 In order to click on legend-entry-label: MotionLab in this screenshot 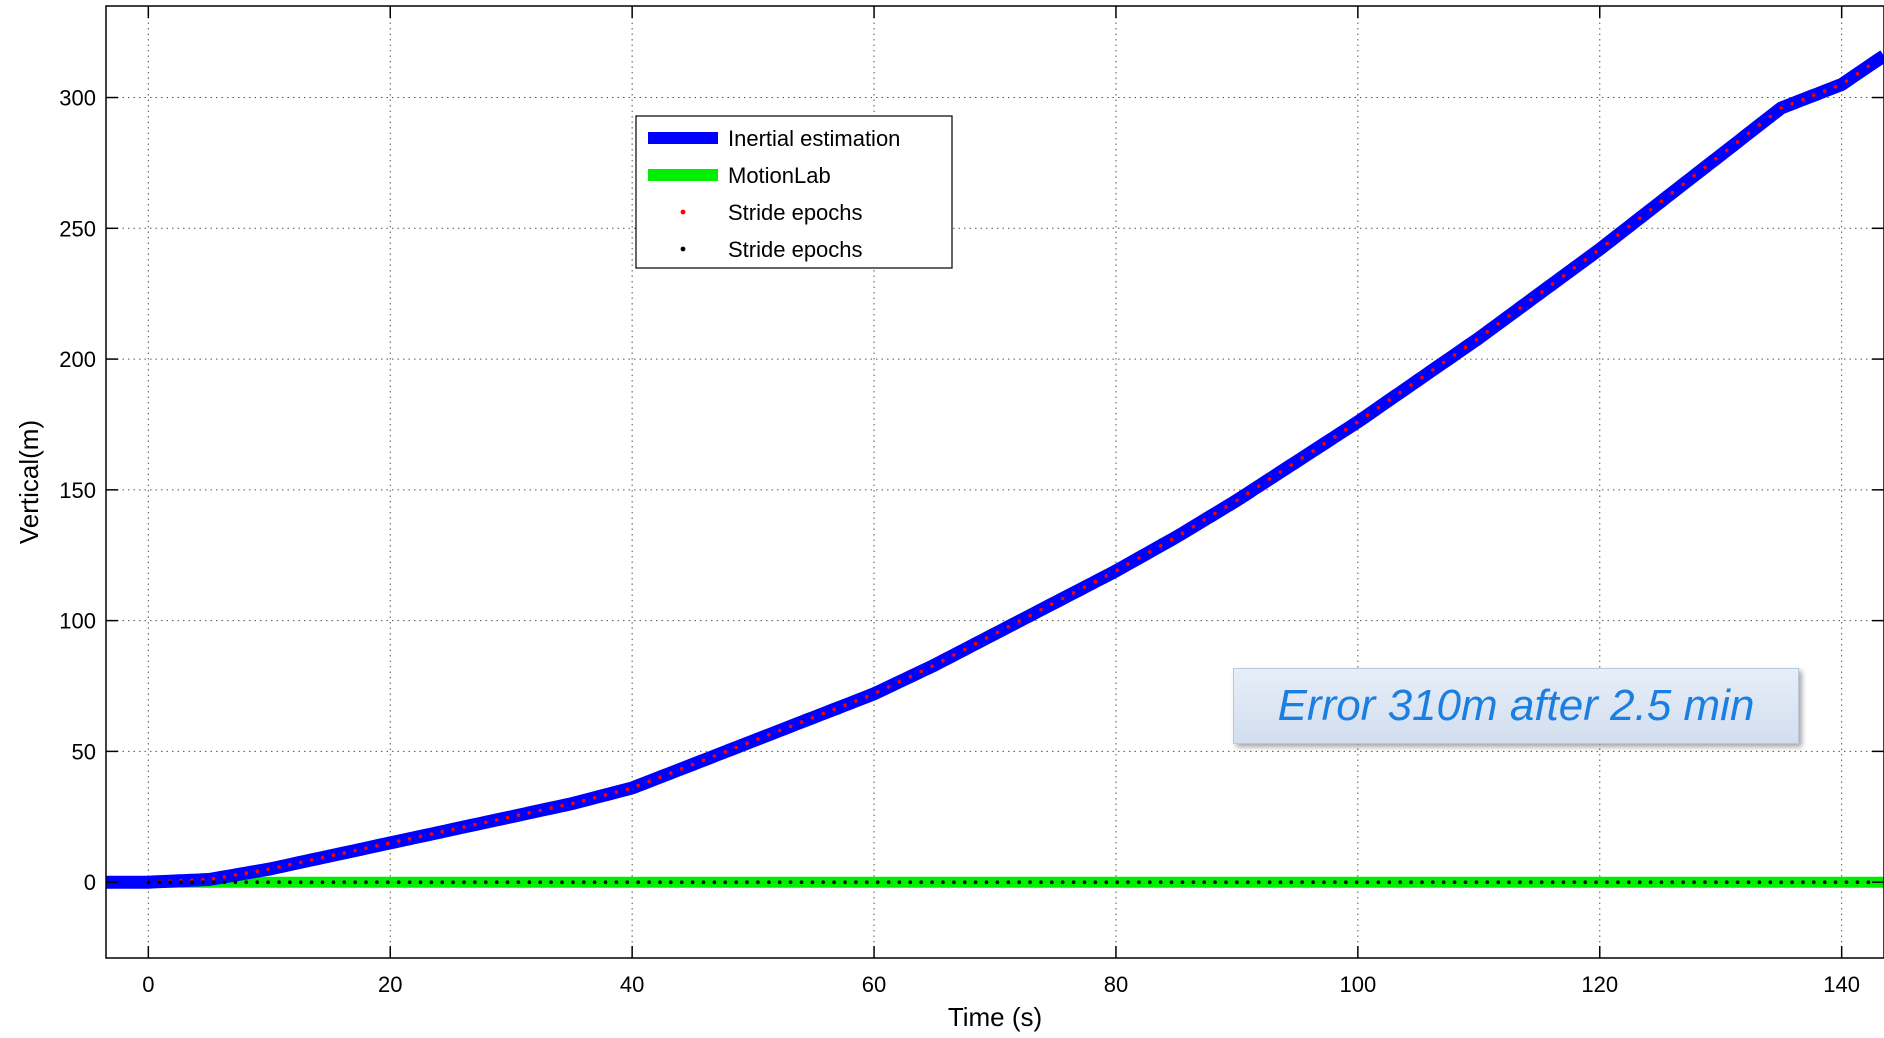, I will do `click(779, 175)`.